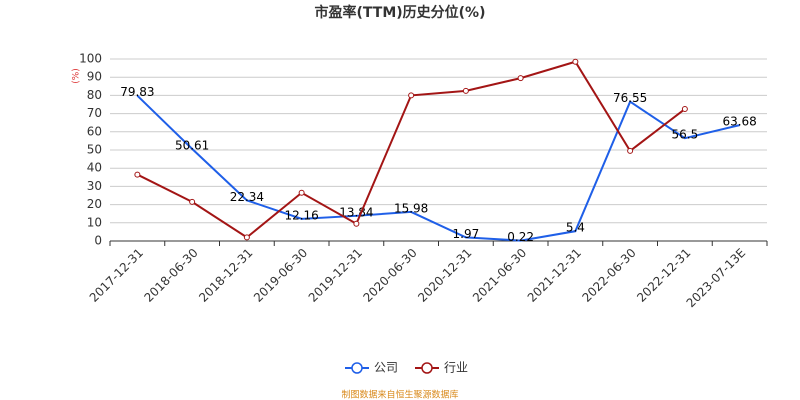 This screenshot has width=800, height=400. I want to click on data-label: 22.34, so click(247, 197).